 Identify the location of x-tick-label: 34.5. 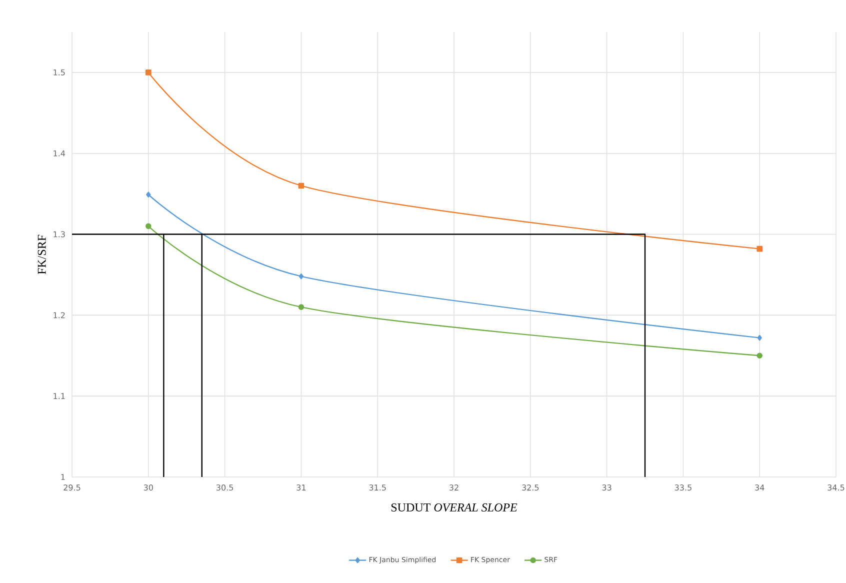
(836, 487).